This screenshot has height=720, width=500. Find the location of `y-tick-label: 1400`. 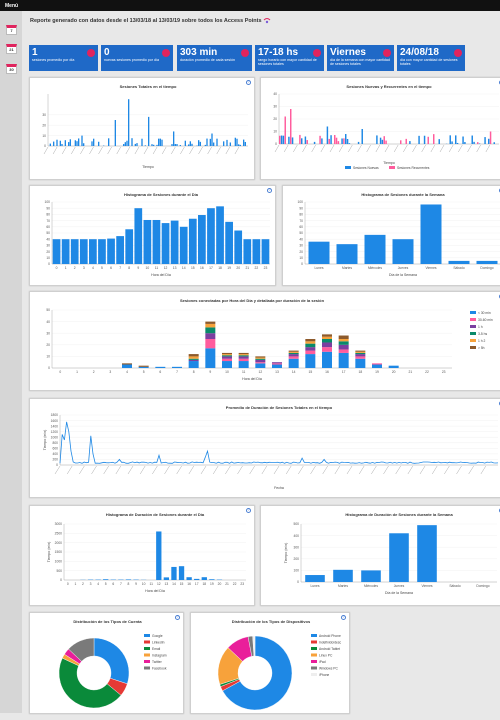

y-tick-label: 1400 is located at coordinates (55, 426).